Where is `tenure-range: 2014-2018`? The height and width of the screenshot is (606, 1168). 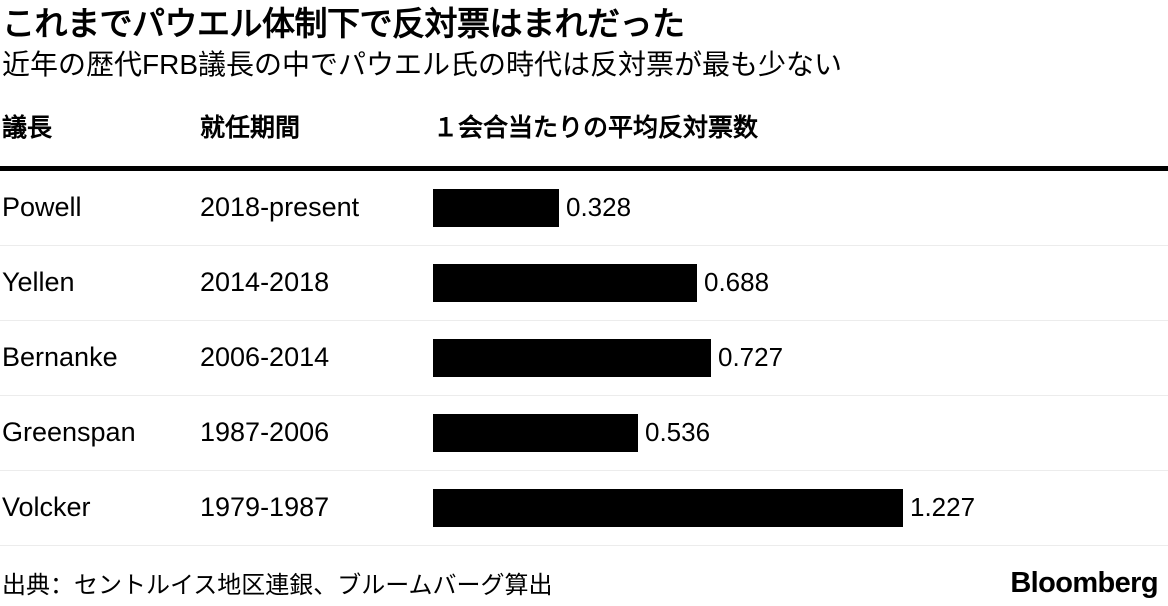
tenure-range: 2014-2018 is located at coordinates (265, 282).